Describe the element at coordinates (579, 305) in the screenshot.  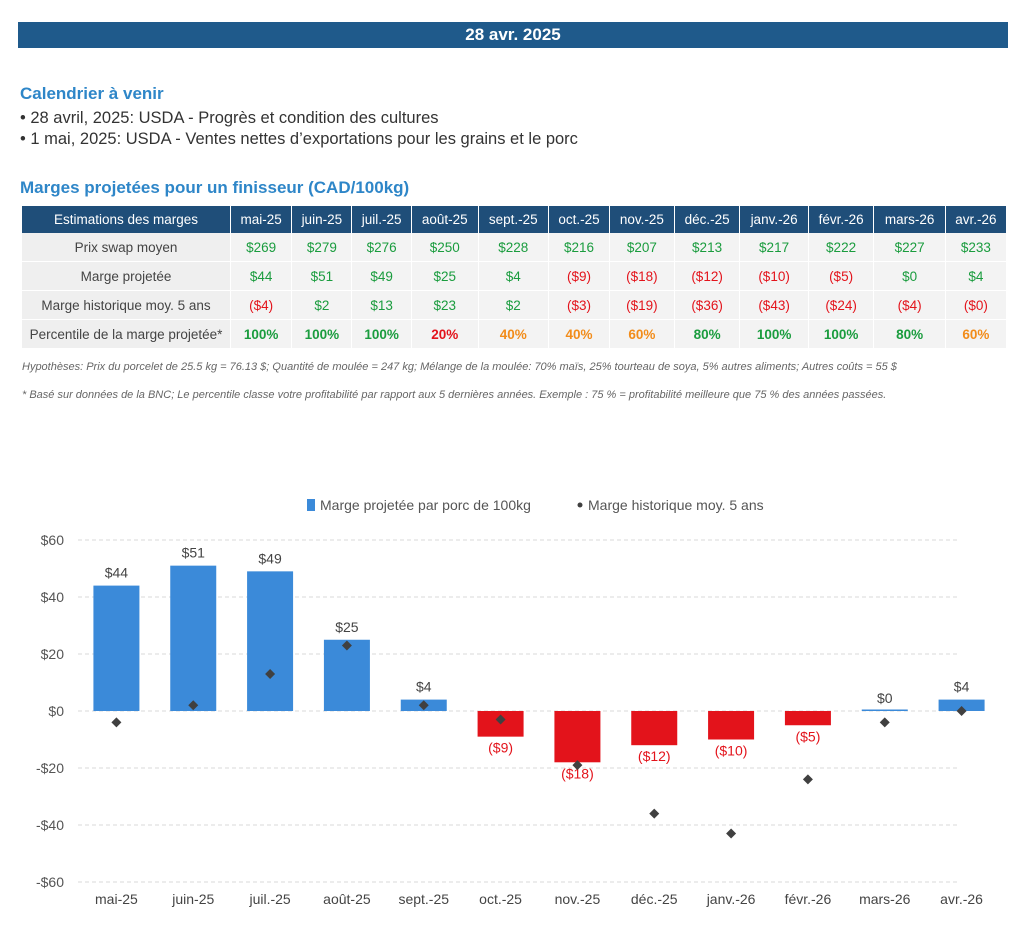
I see `table-cell: ($3)` at that location.